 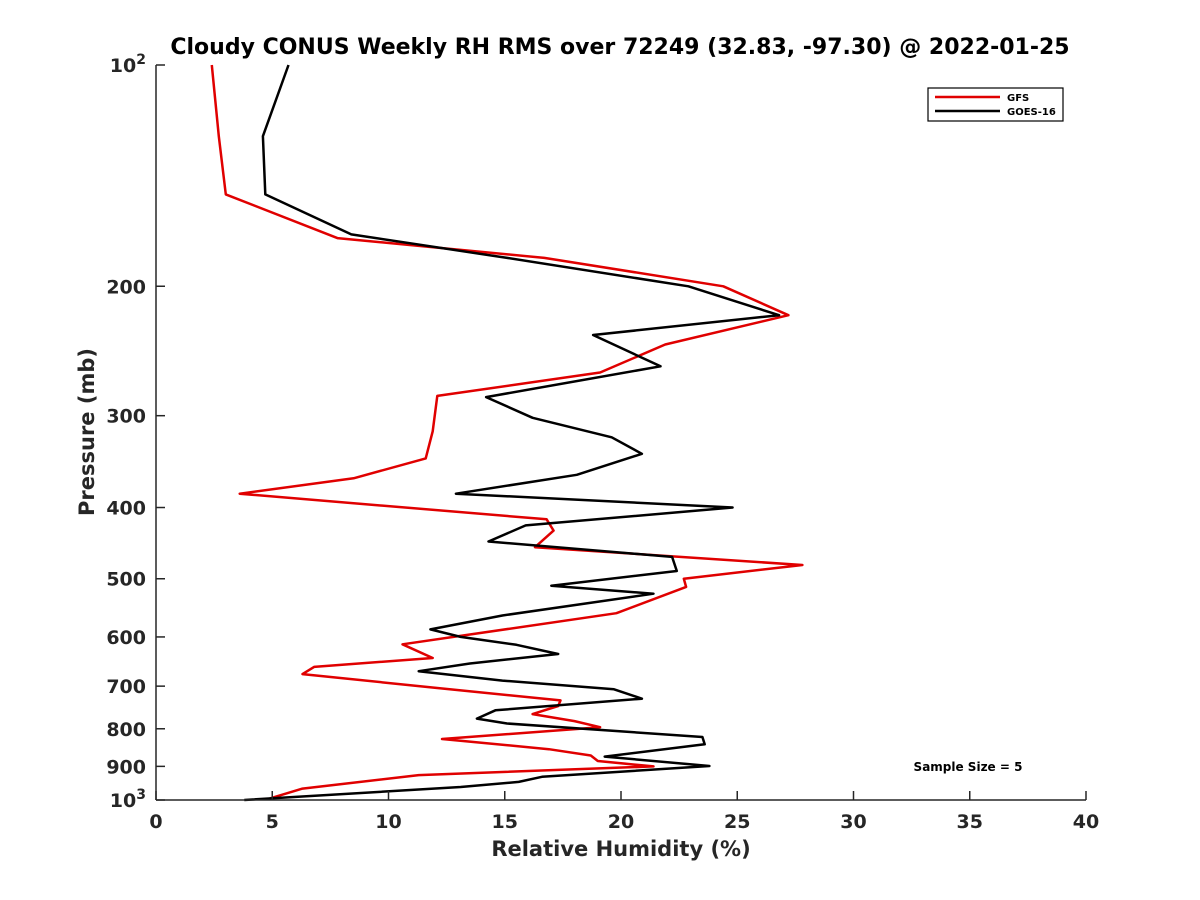 I want to click on y-axis-label: Pressure (mb), so click(x=87, y=432).